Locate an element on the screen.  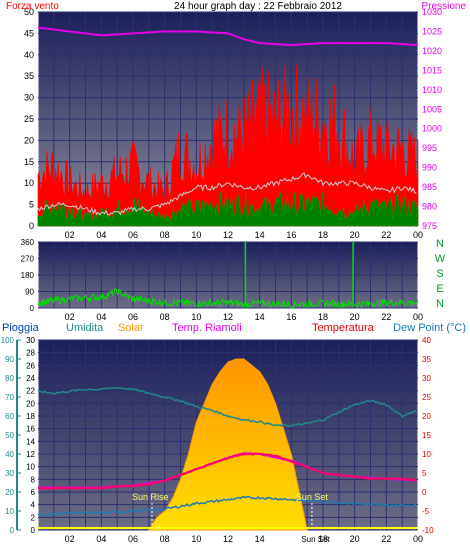
sun-set-label: Sun Set is located at coordinates (312, 497).